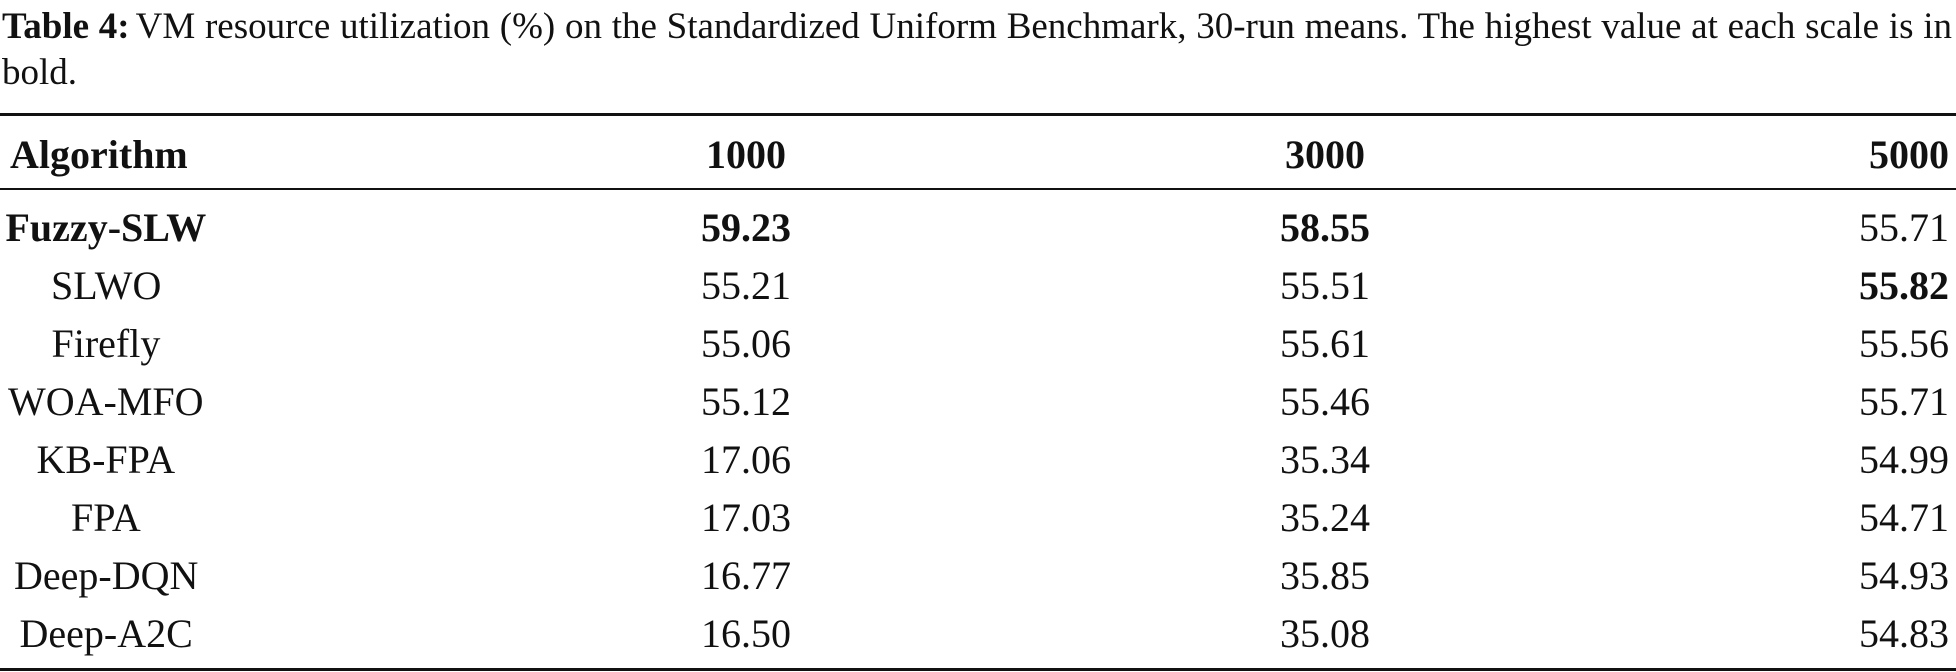  What do you see at coordinates (106, 633) in the screenshot?
I see `table-cell: Deep-A2C` at bounding box center [106, 633].